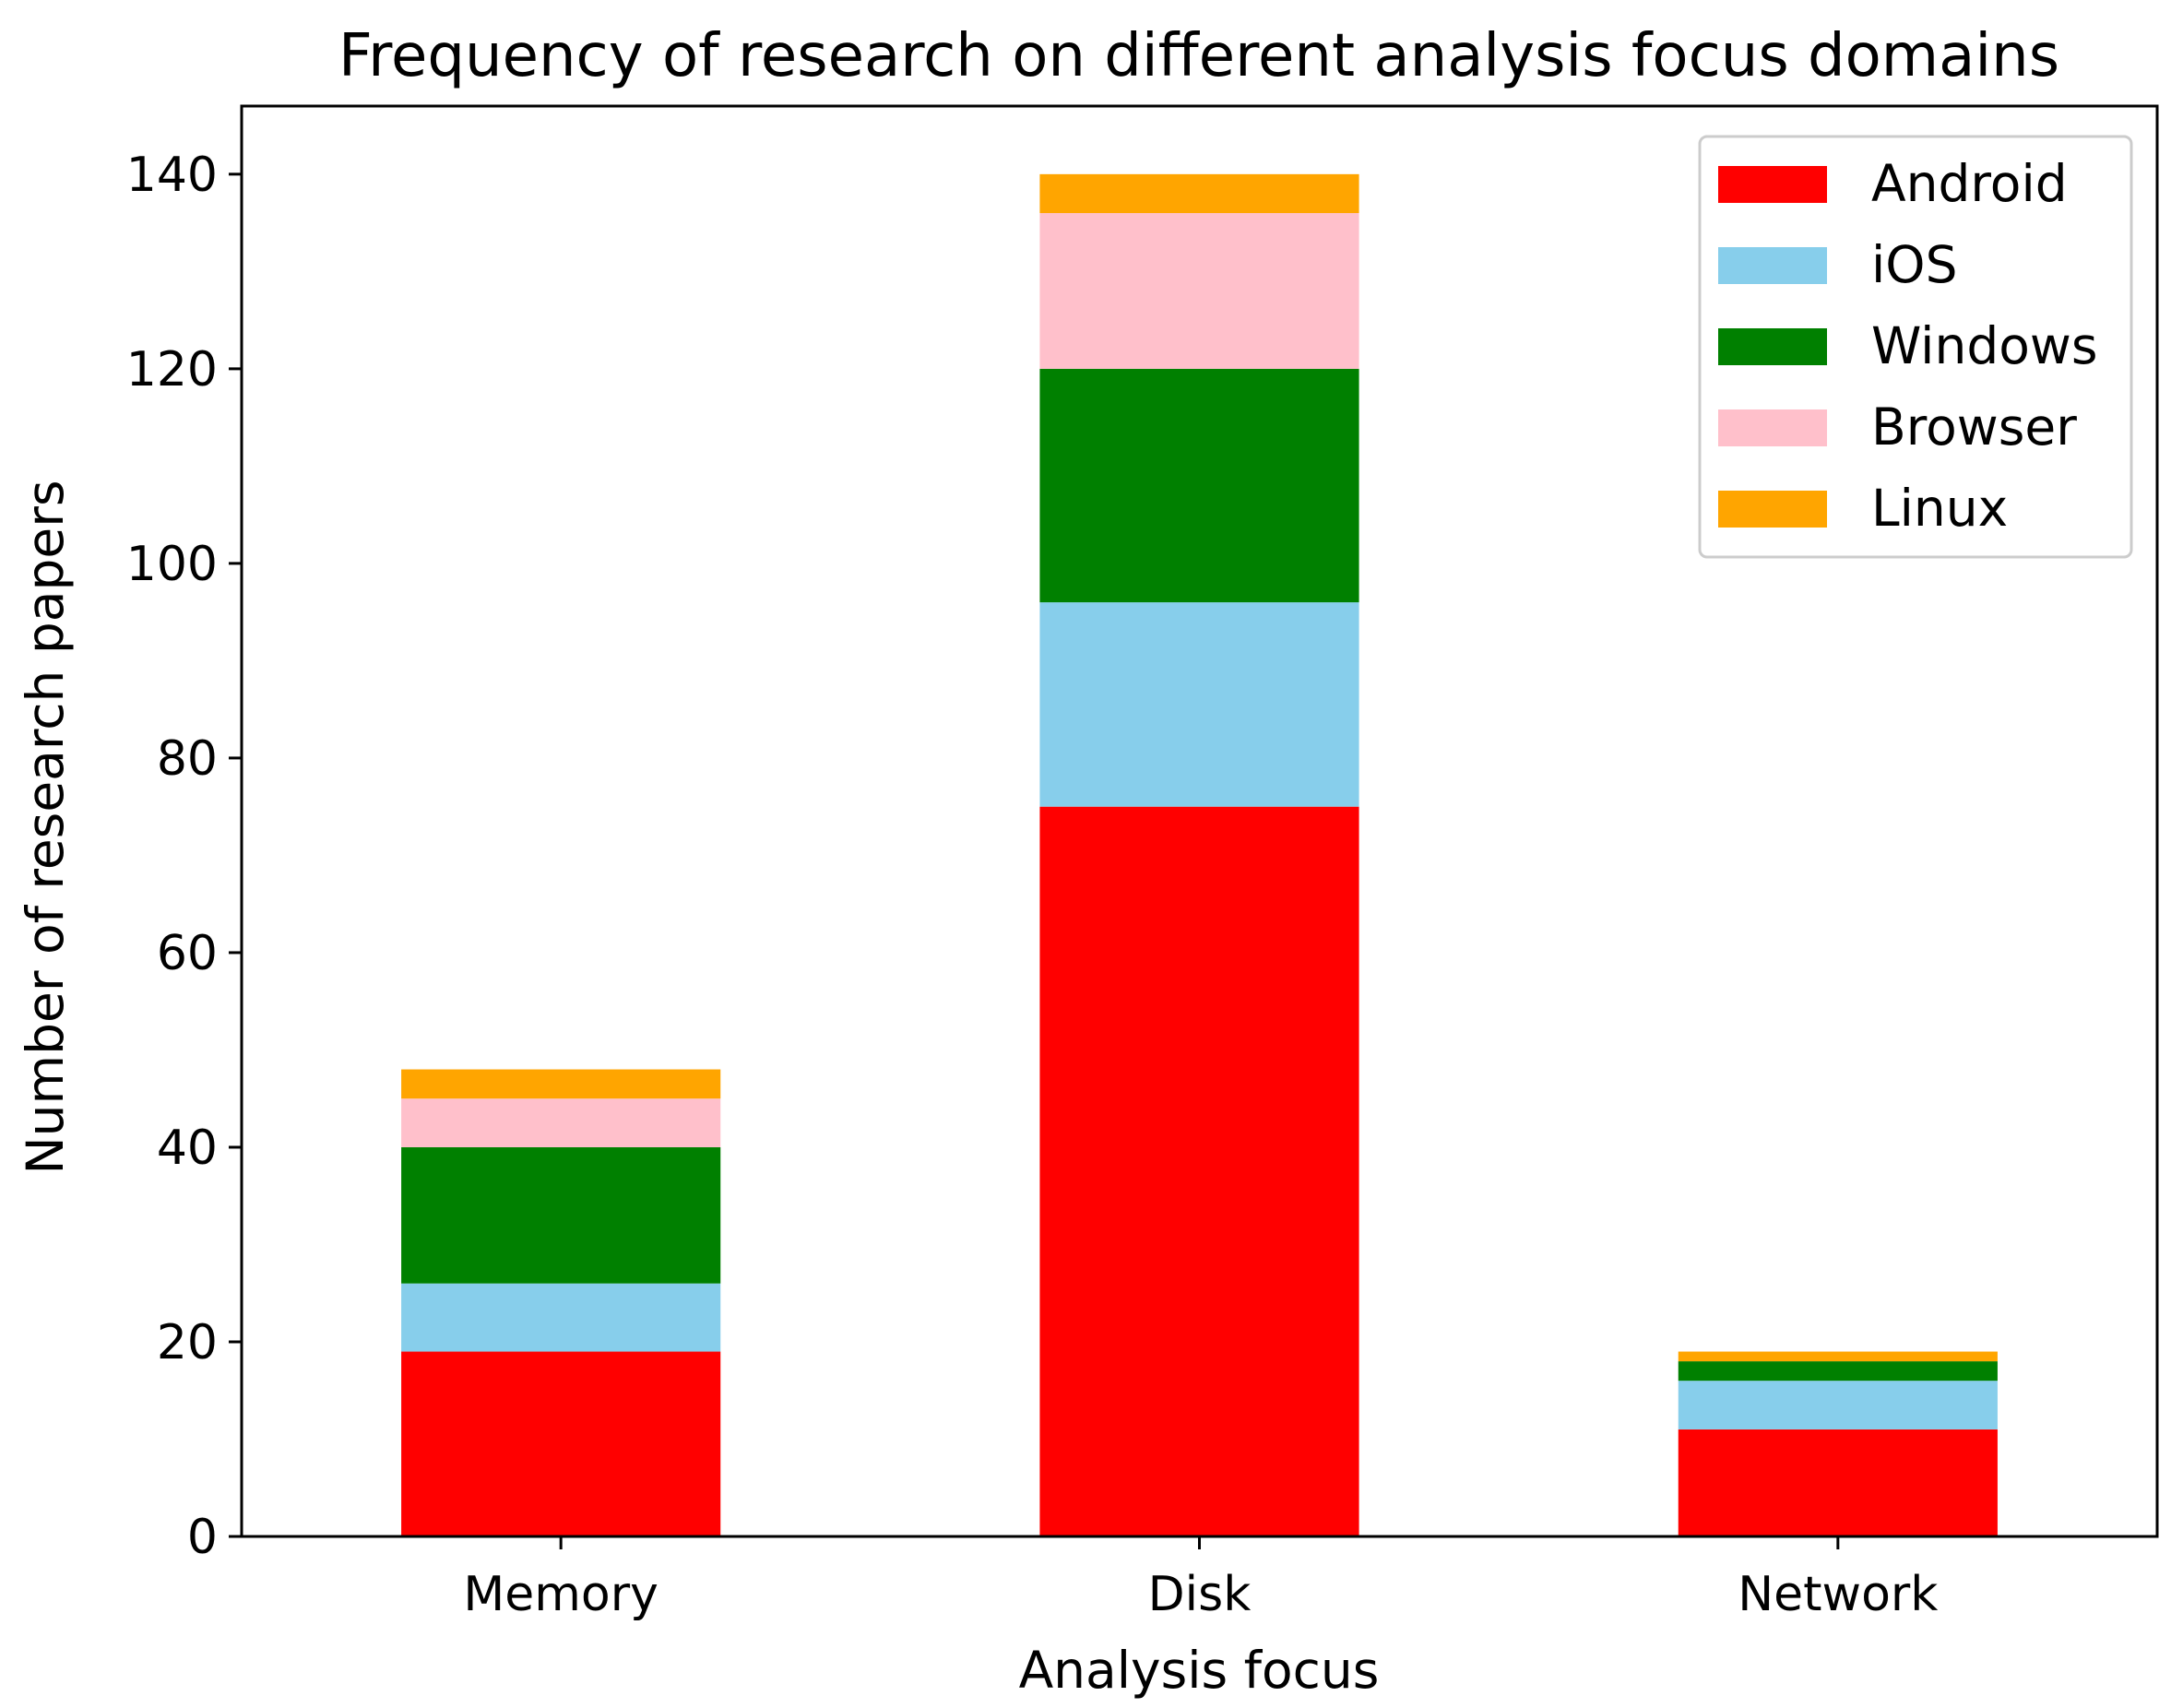 The width and height of the screenshot is (2183, 1708). What do you see at coordinates (1199, 291) in the screenshot?
I see `bar-disk-browser` at bounding box center [1199, 291].